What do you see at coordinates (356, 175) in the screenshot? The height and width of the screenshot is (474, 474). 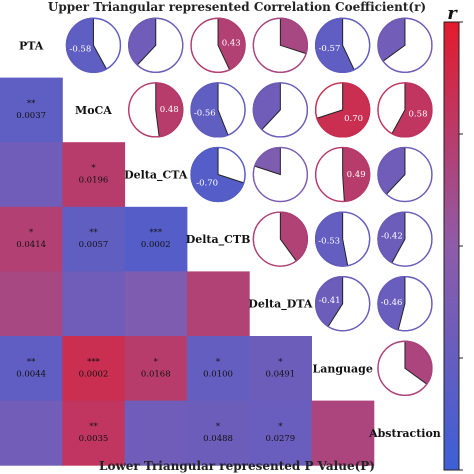 I see `pie-value-label: 0.49` at bounding box center [356, 175].